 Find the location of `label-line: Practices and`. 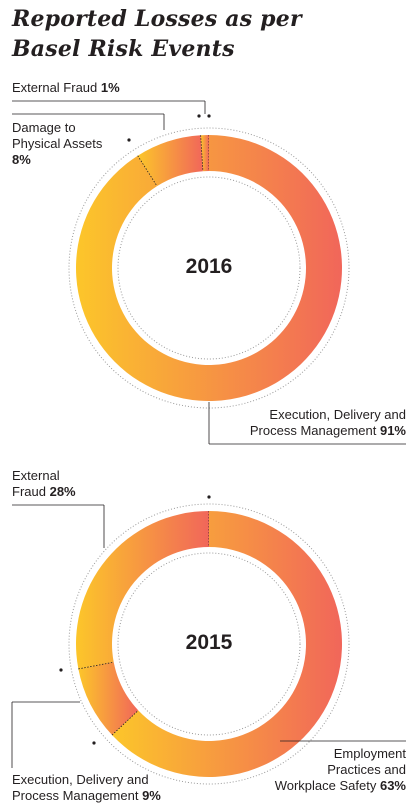

label-line: Practices and is located at coordinates (366, 769).